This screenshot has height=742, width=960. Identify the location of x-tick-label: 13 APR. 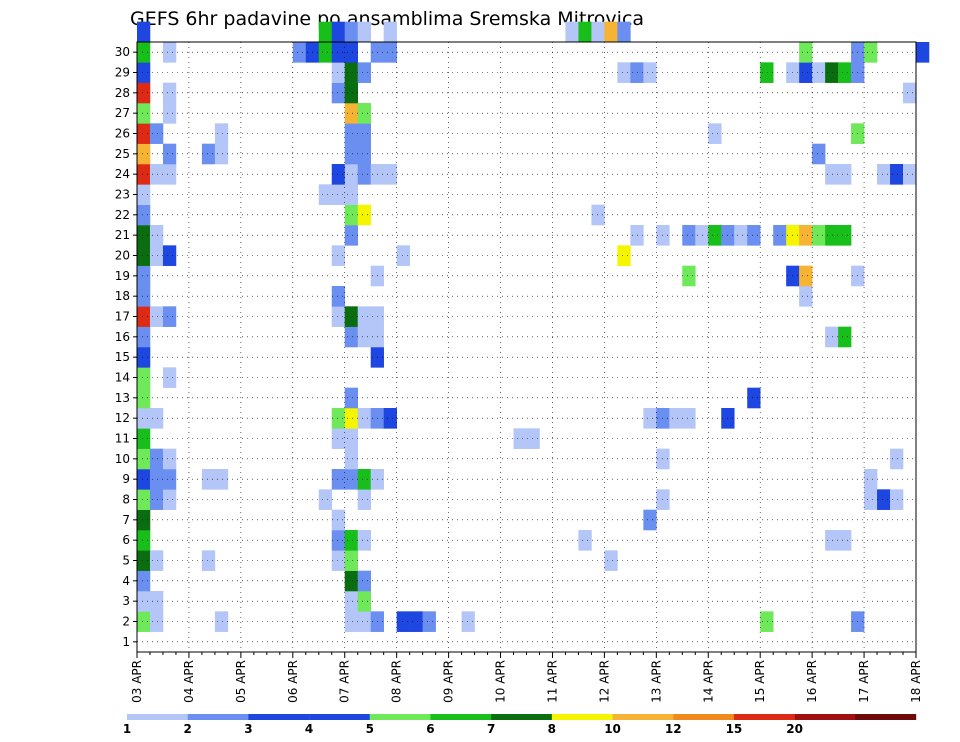
(656, 681).